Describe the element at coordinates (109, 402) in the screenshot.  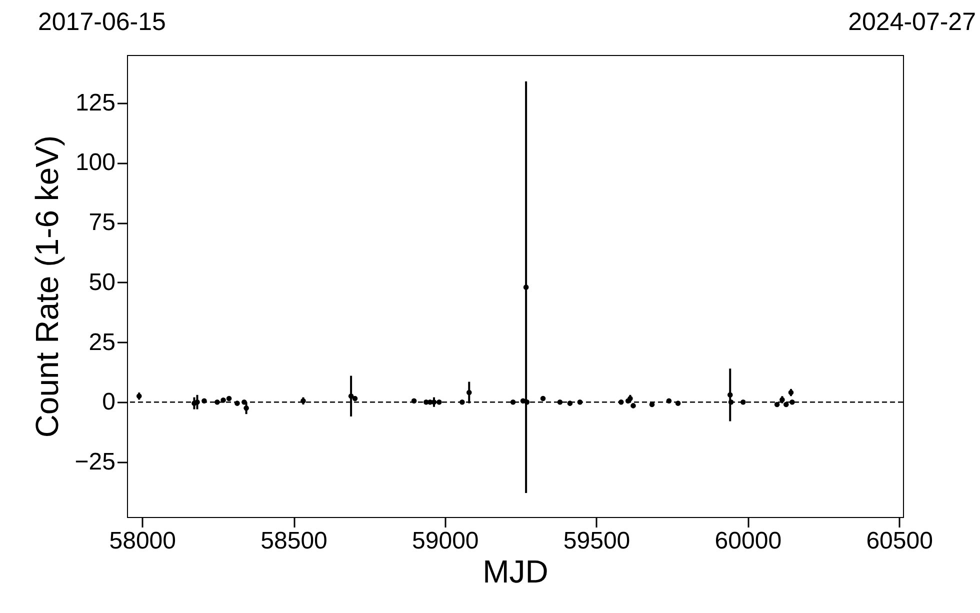
I see `y-tick-label: 0` at that location.